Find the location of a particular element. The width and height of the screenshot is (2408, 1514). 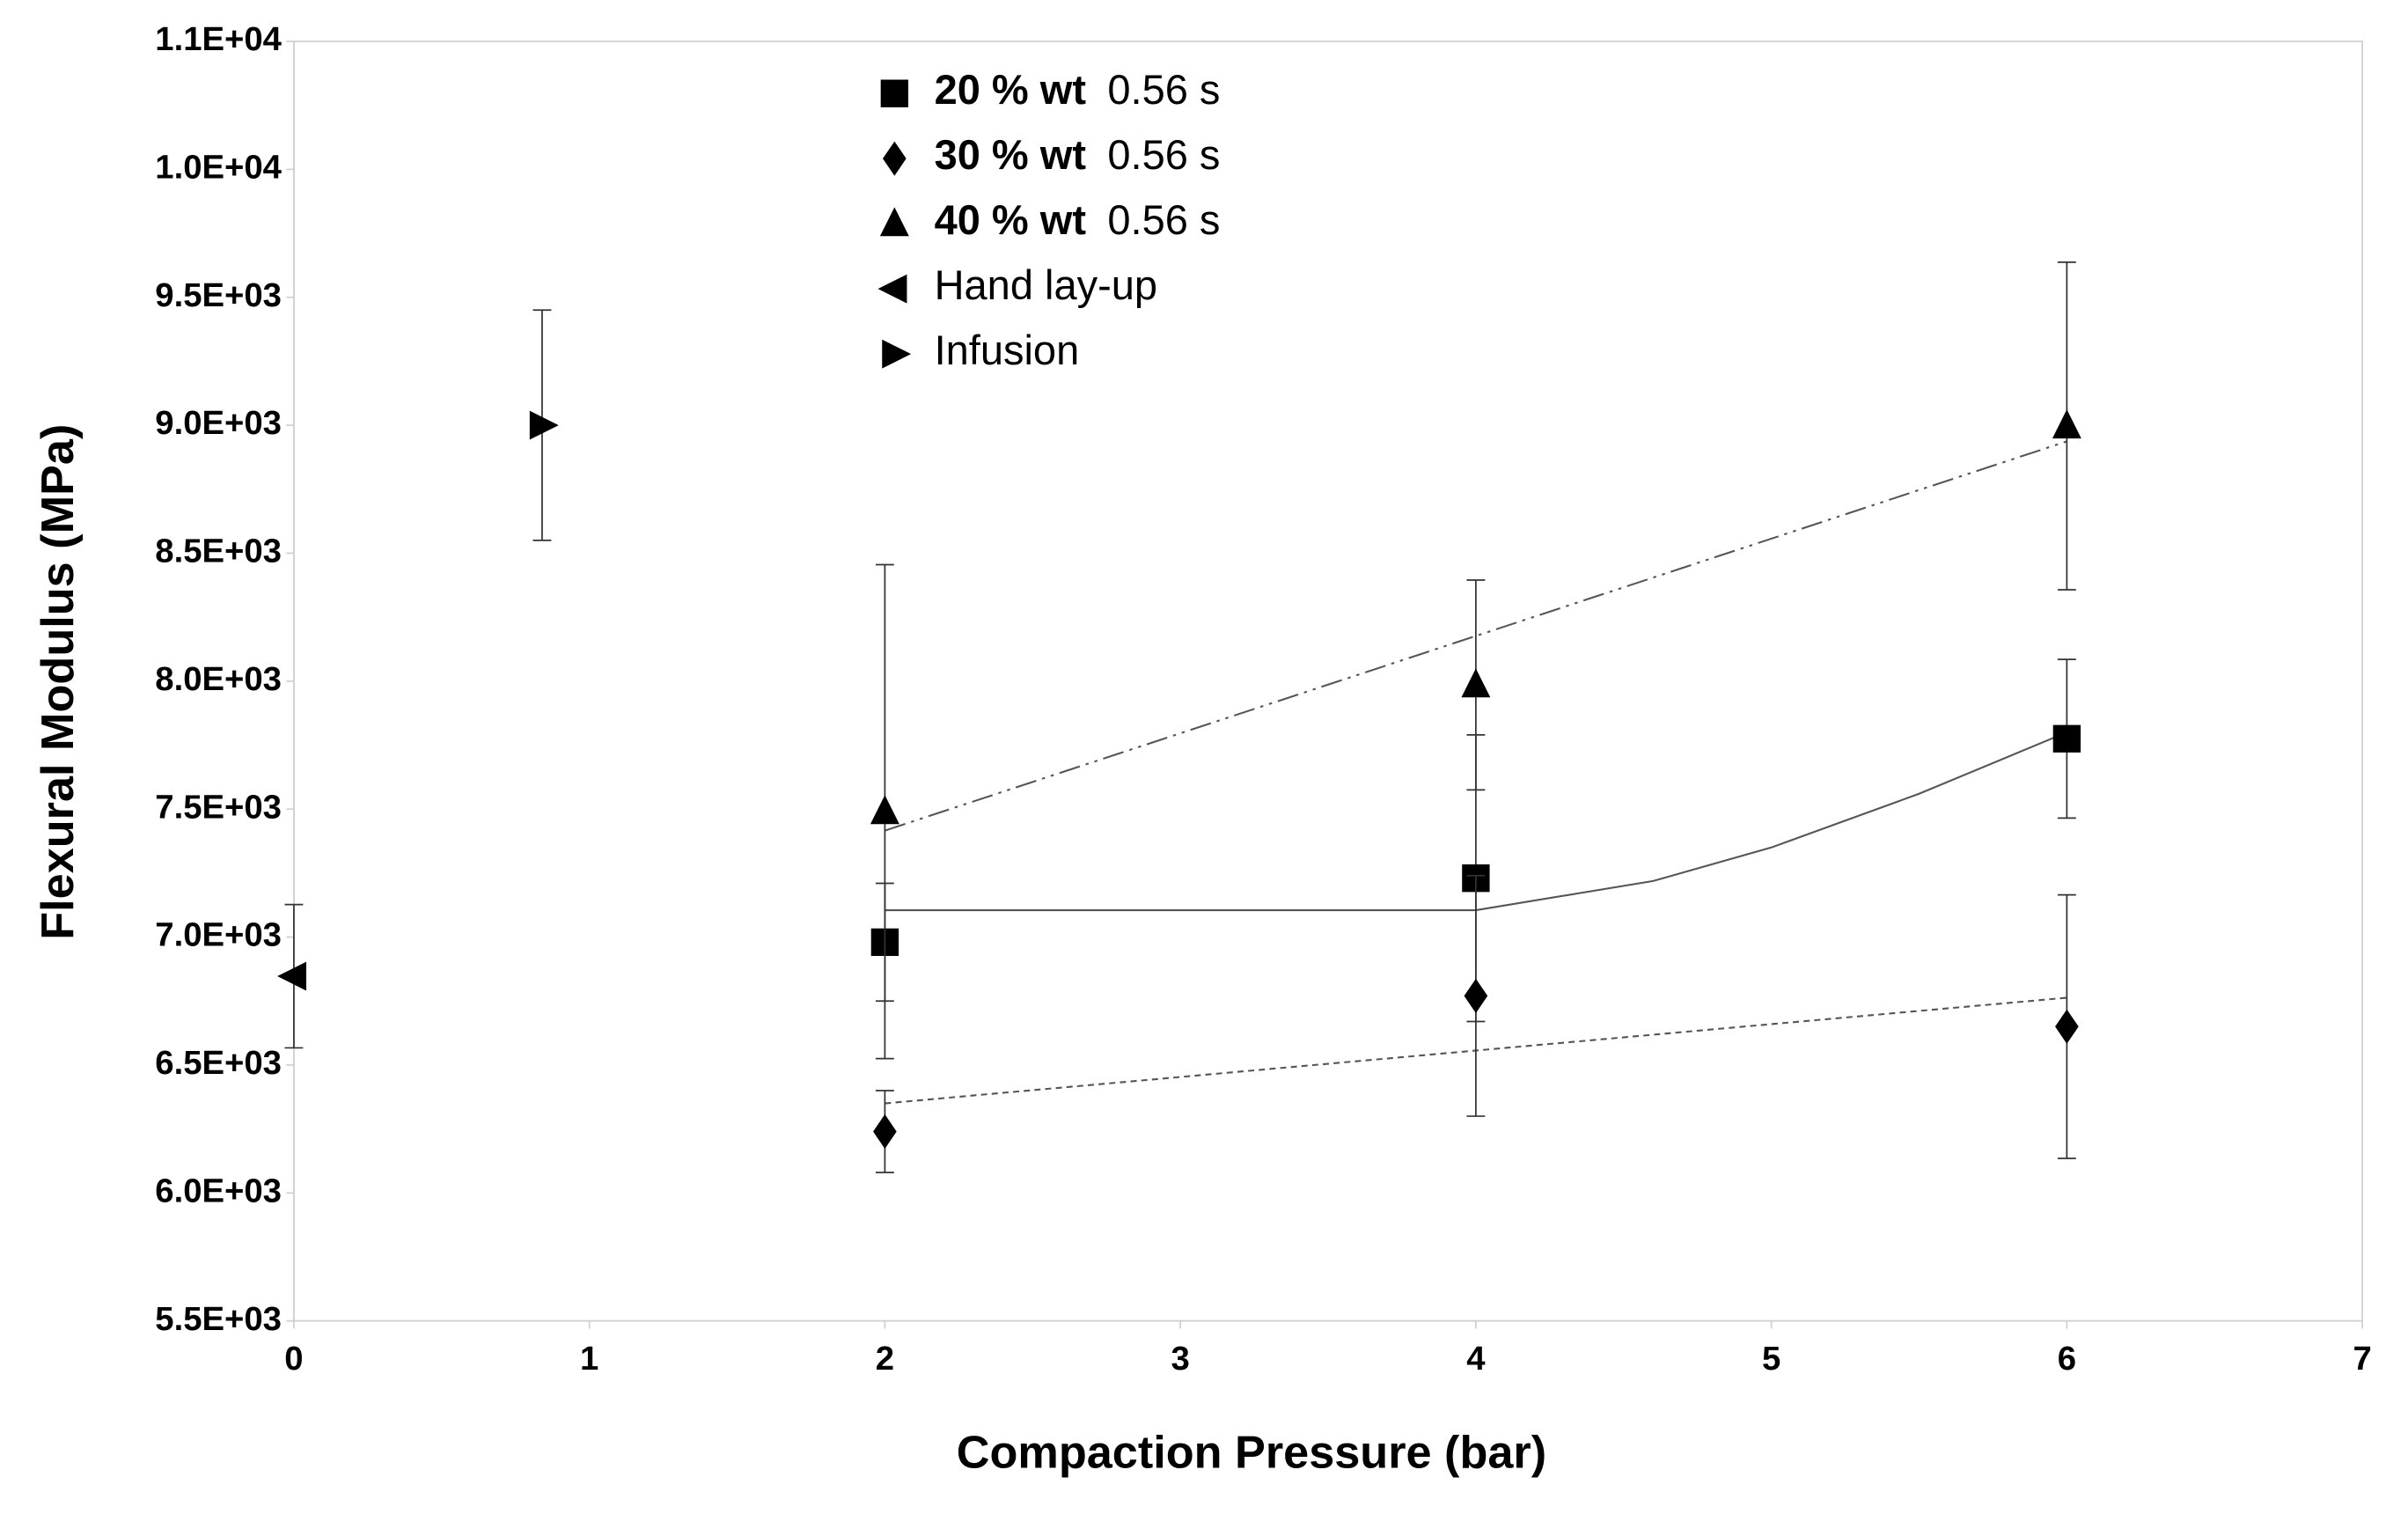

x-tick-label: 3 is located at coordinates (1180, 1359).